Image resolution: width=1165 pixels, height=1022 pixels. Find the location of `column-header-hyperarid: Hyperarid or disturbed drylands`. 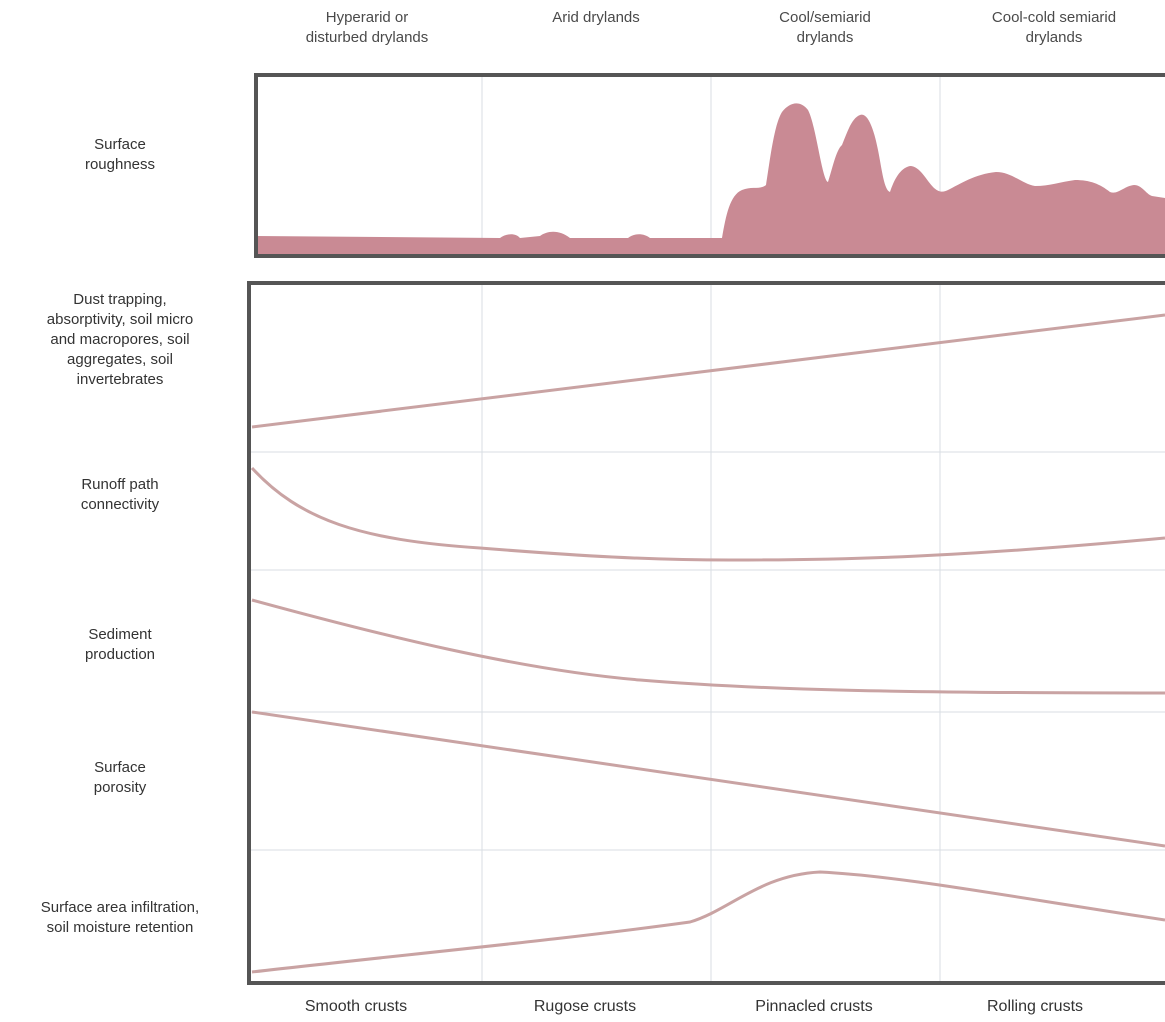

column-header-hyperarid: Hyperarid or disturbed drylands is located at coordinates (367, 27).